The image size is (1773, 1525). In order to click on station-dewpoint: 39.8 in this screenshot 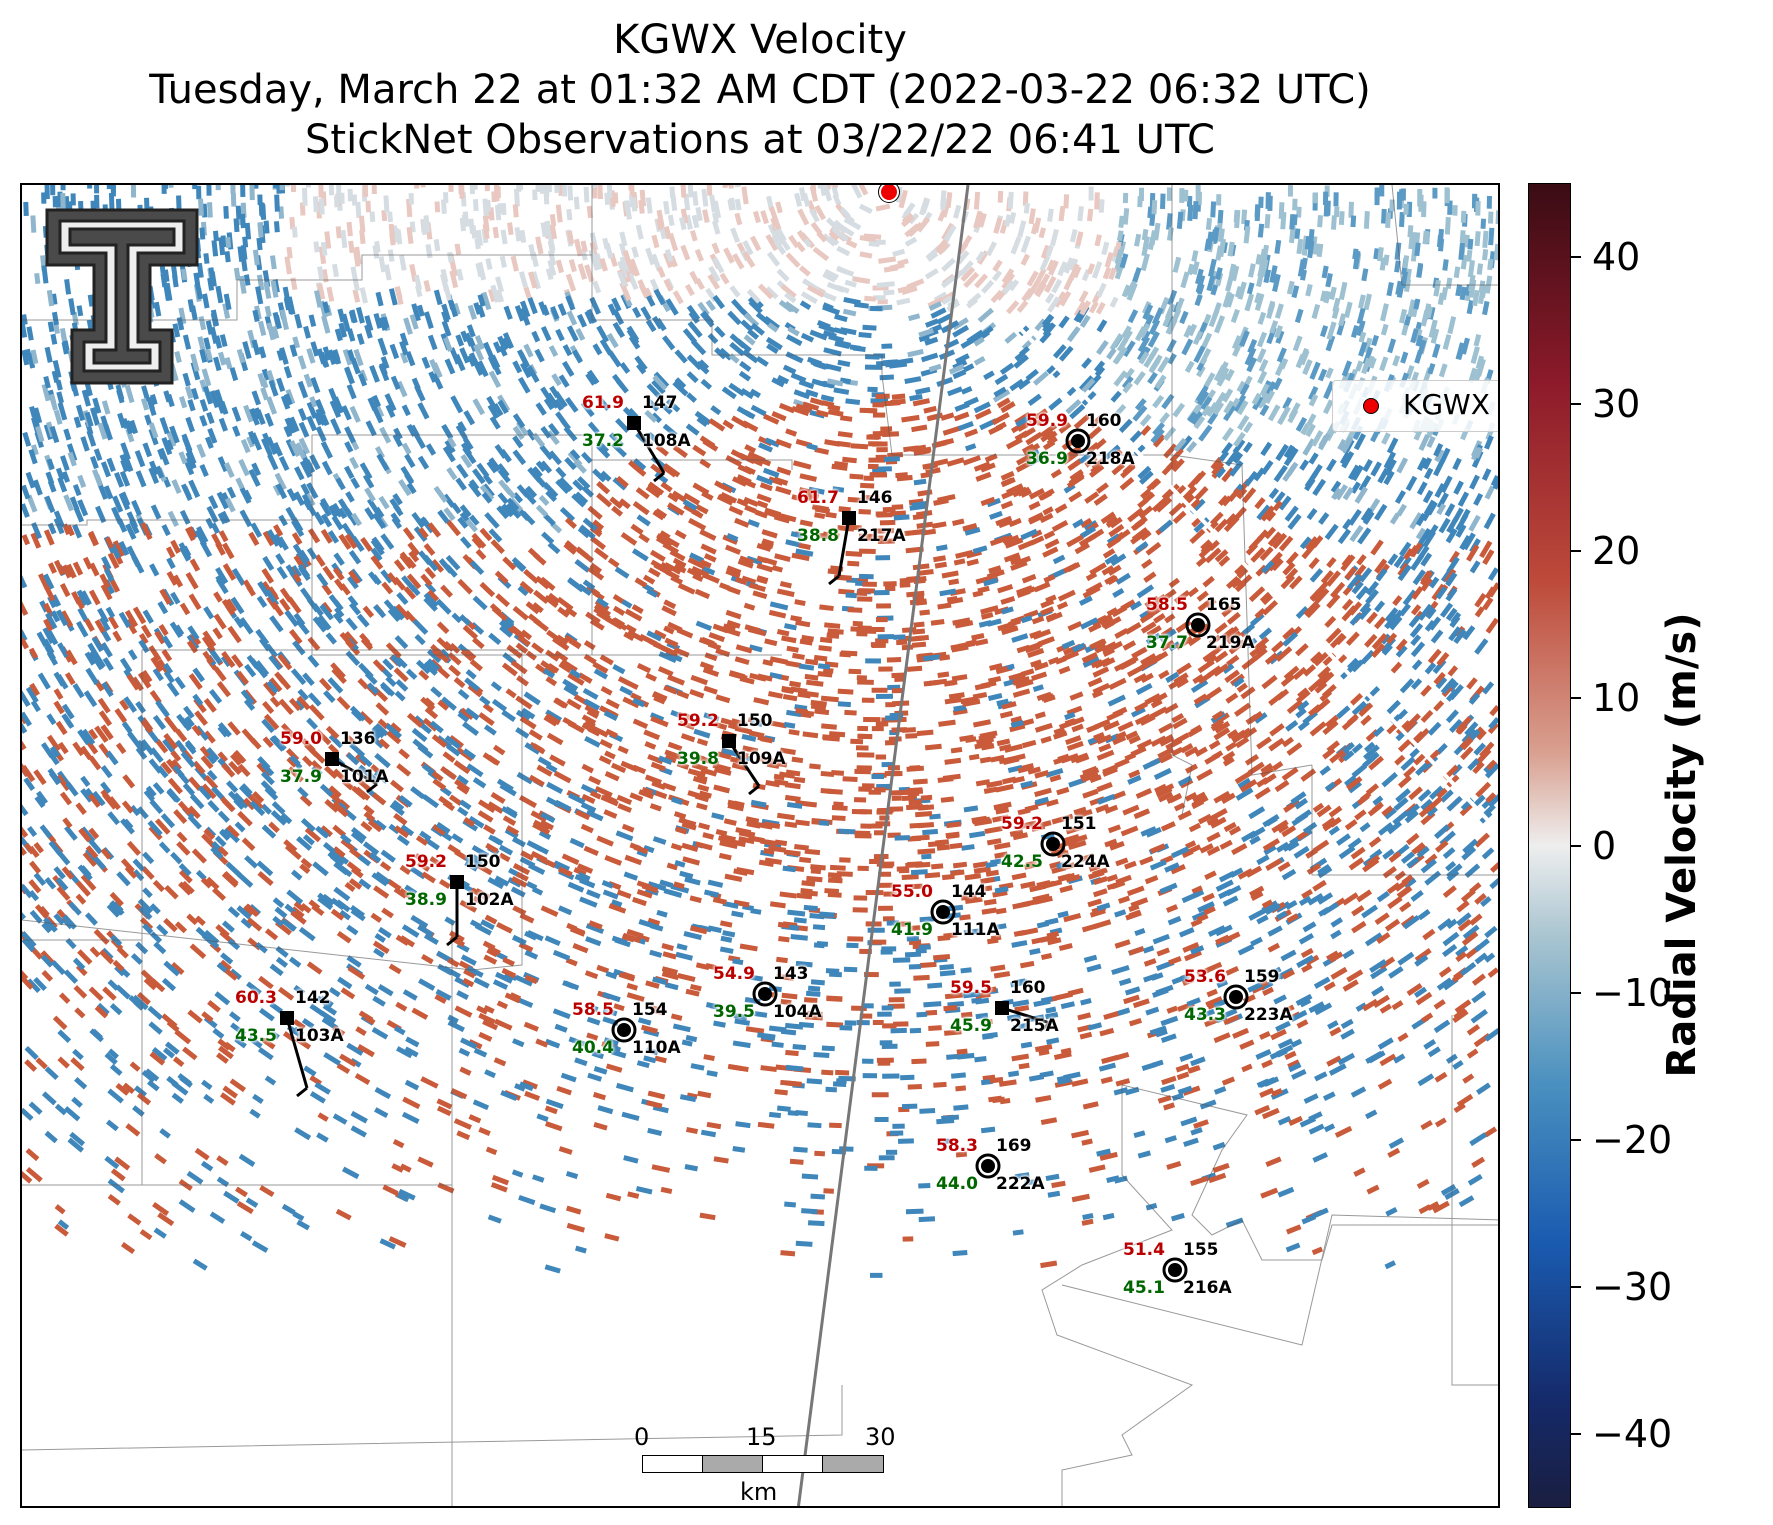, I will do `click(698, 759)`.